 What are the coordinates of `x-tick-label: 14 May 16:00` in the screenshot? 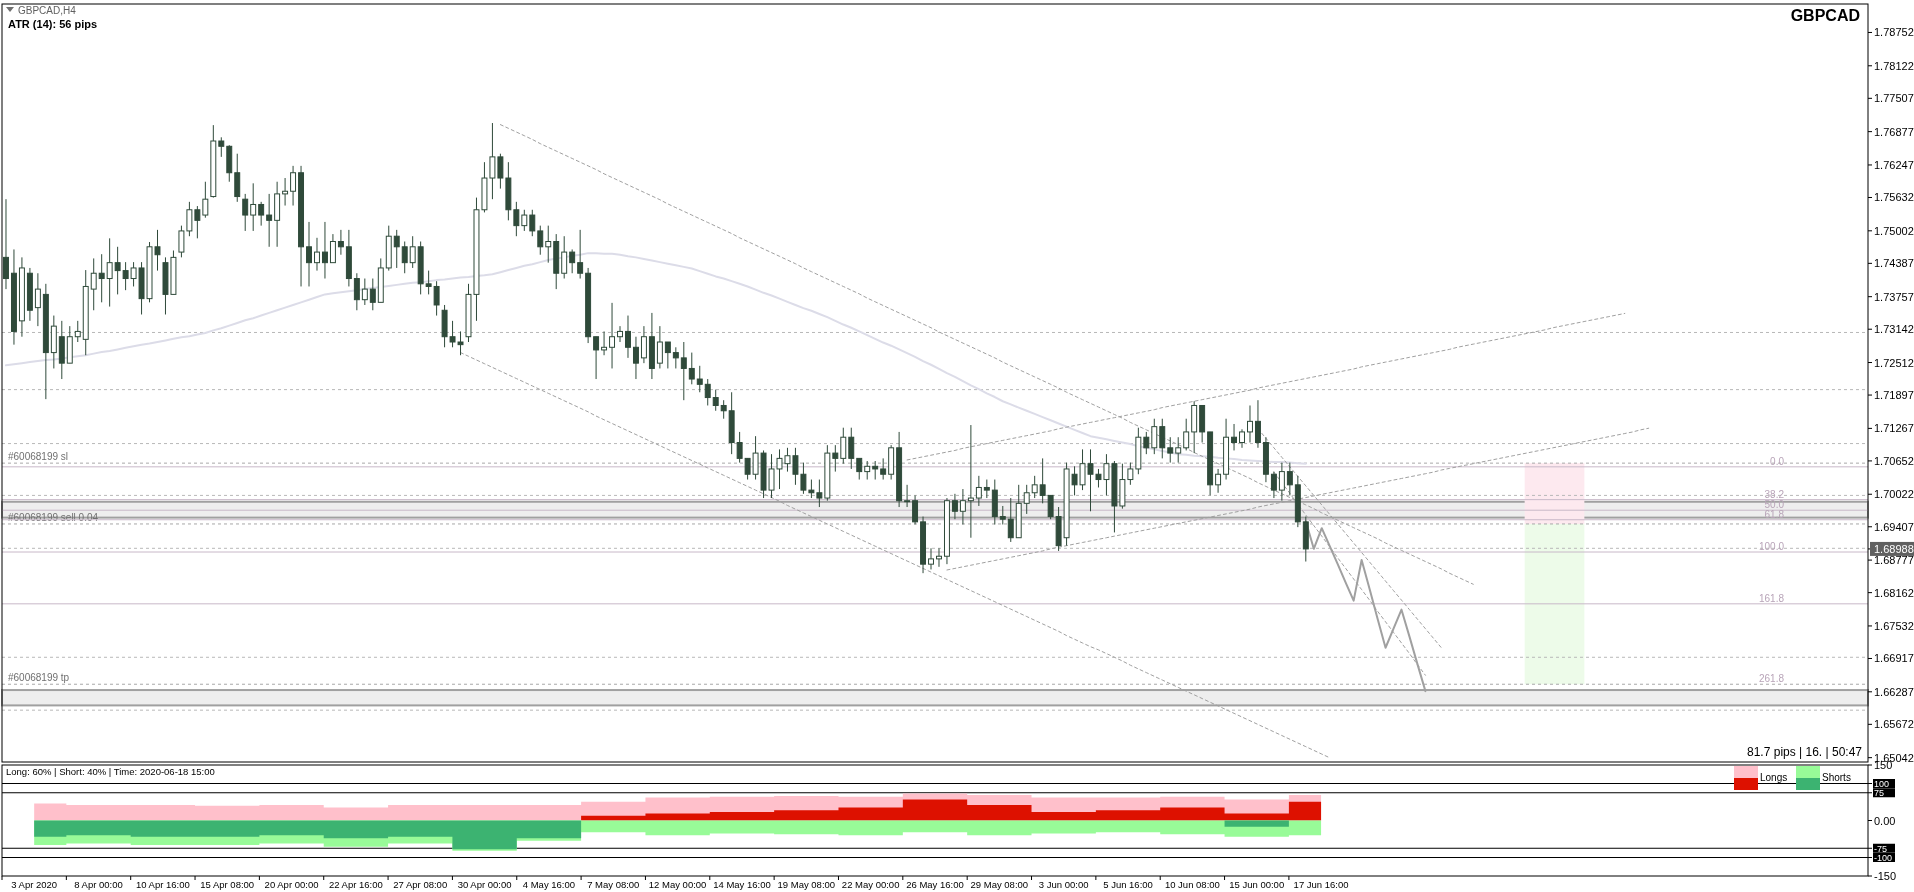 It's located at (742, 884).